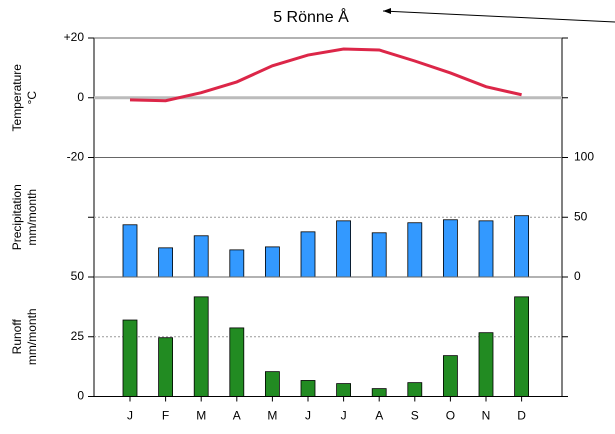 This screenshot has width=615, height=434. Describe the element at coordinates (584, 157) in the screenshot. I see `y-tick-label: 100` at that location.